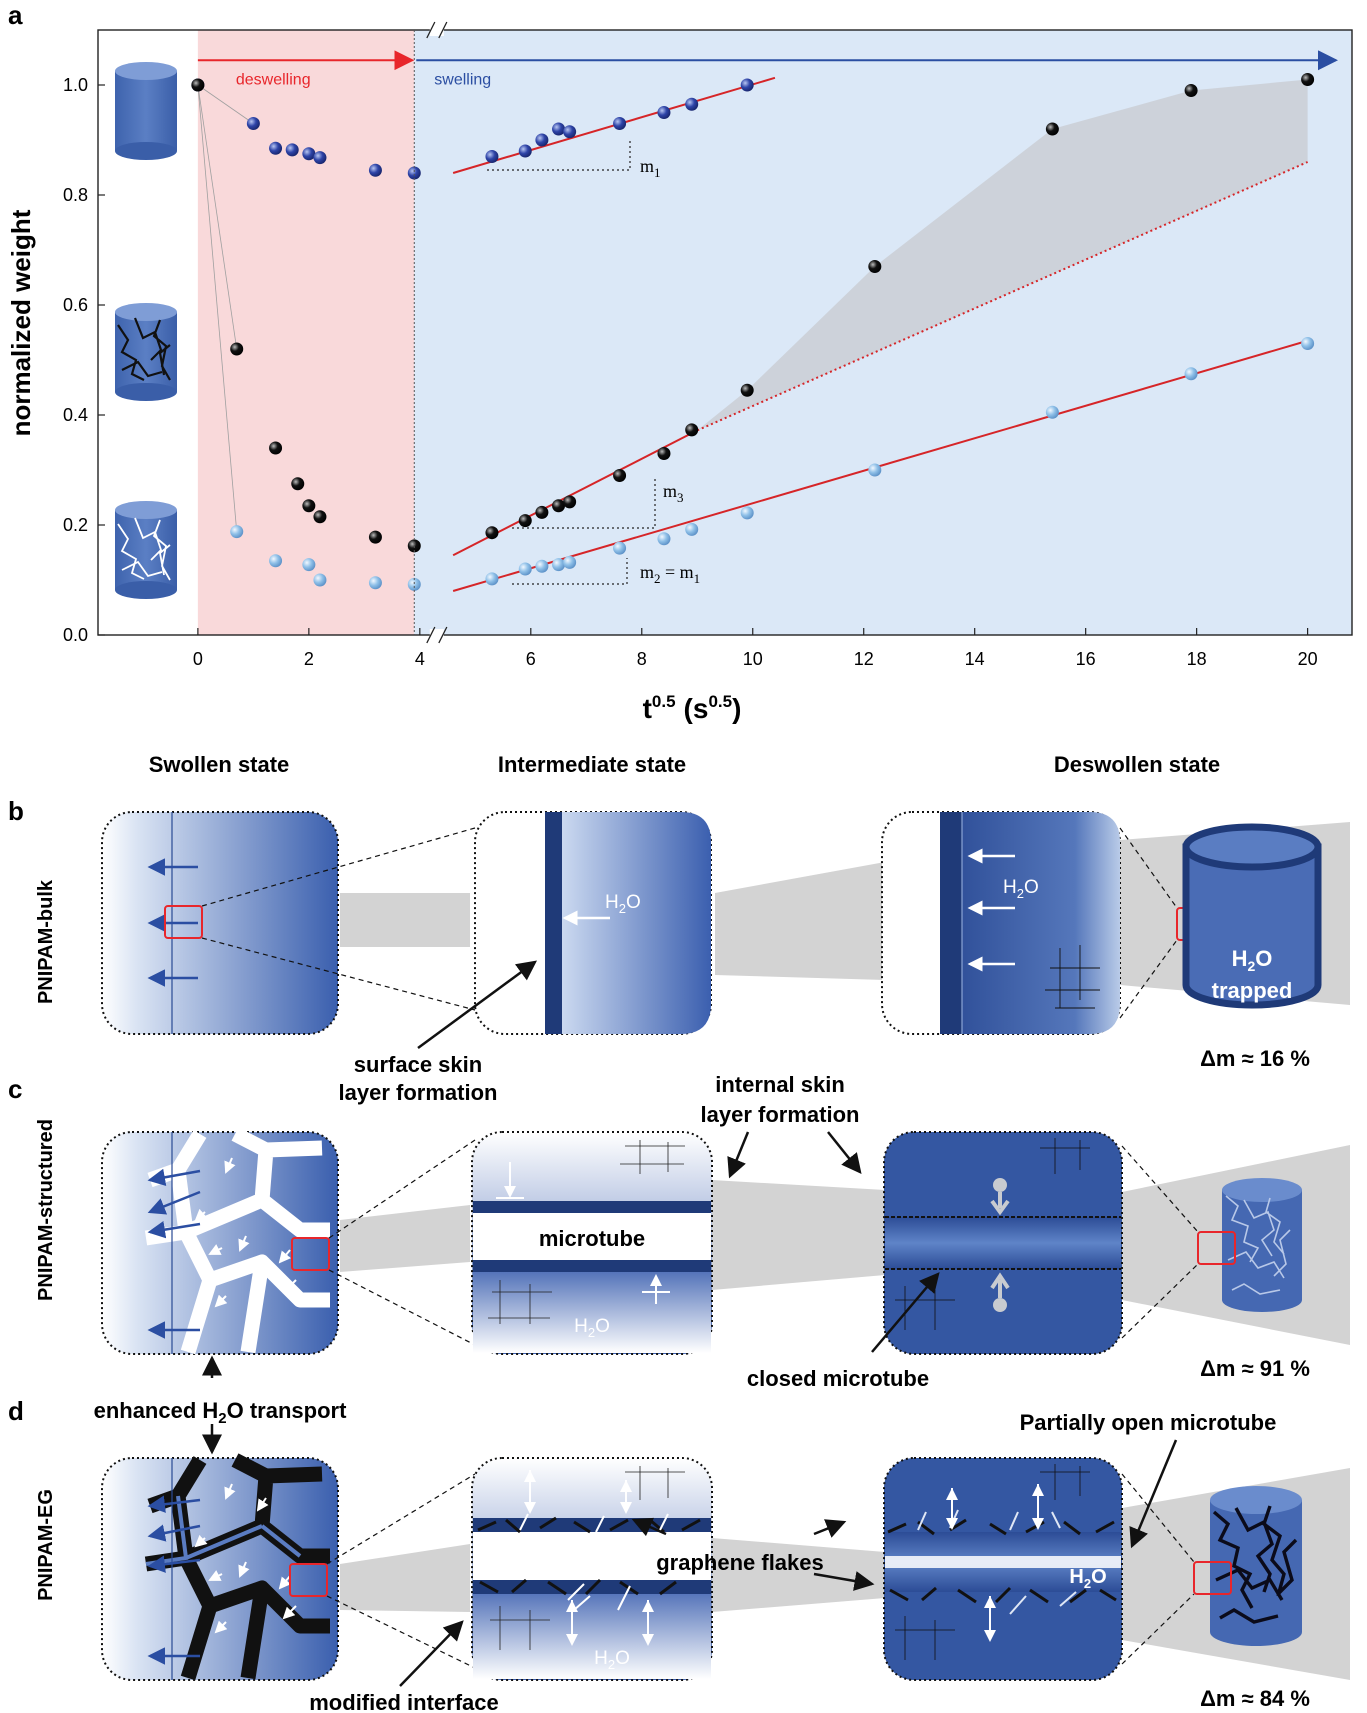 The height and width of the screenshot is (1713, 1367). Describe the element at coordinates (418, 1064) in the screenshot. I see `note-surface-skin-1: surface skin` at that location.